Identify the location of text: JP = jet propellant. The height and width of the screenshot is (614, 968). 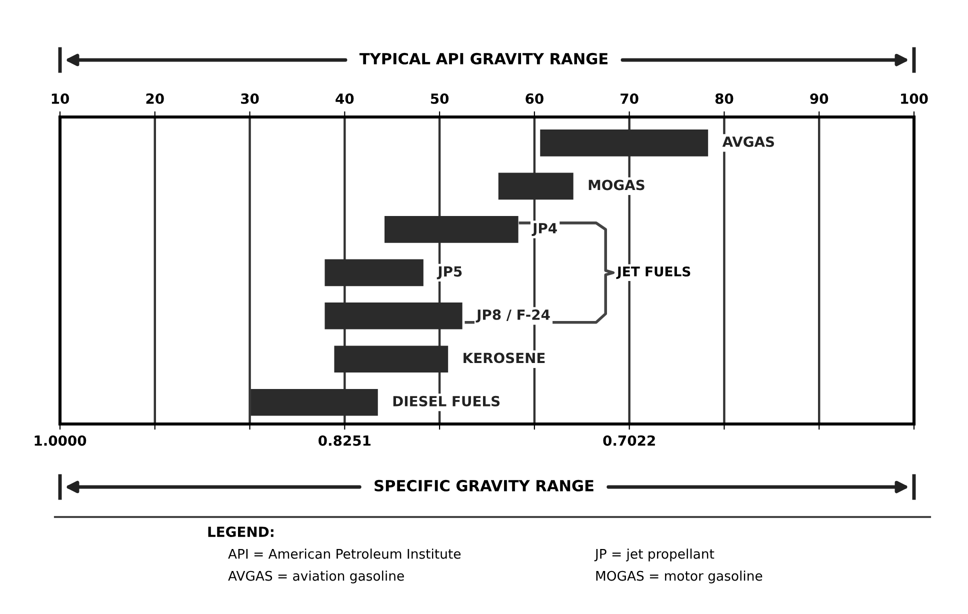
(654, 555).